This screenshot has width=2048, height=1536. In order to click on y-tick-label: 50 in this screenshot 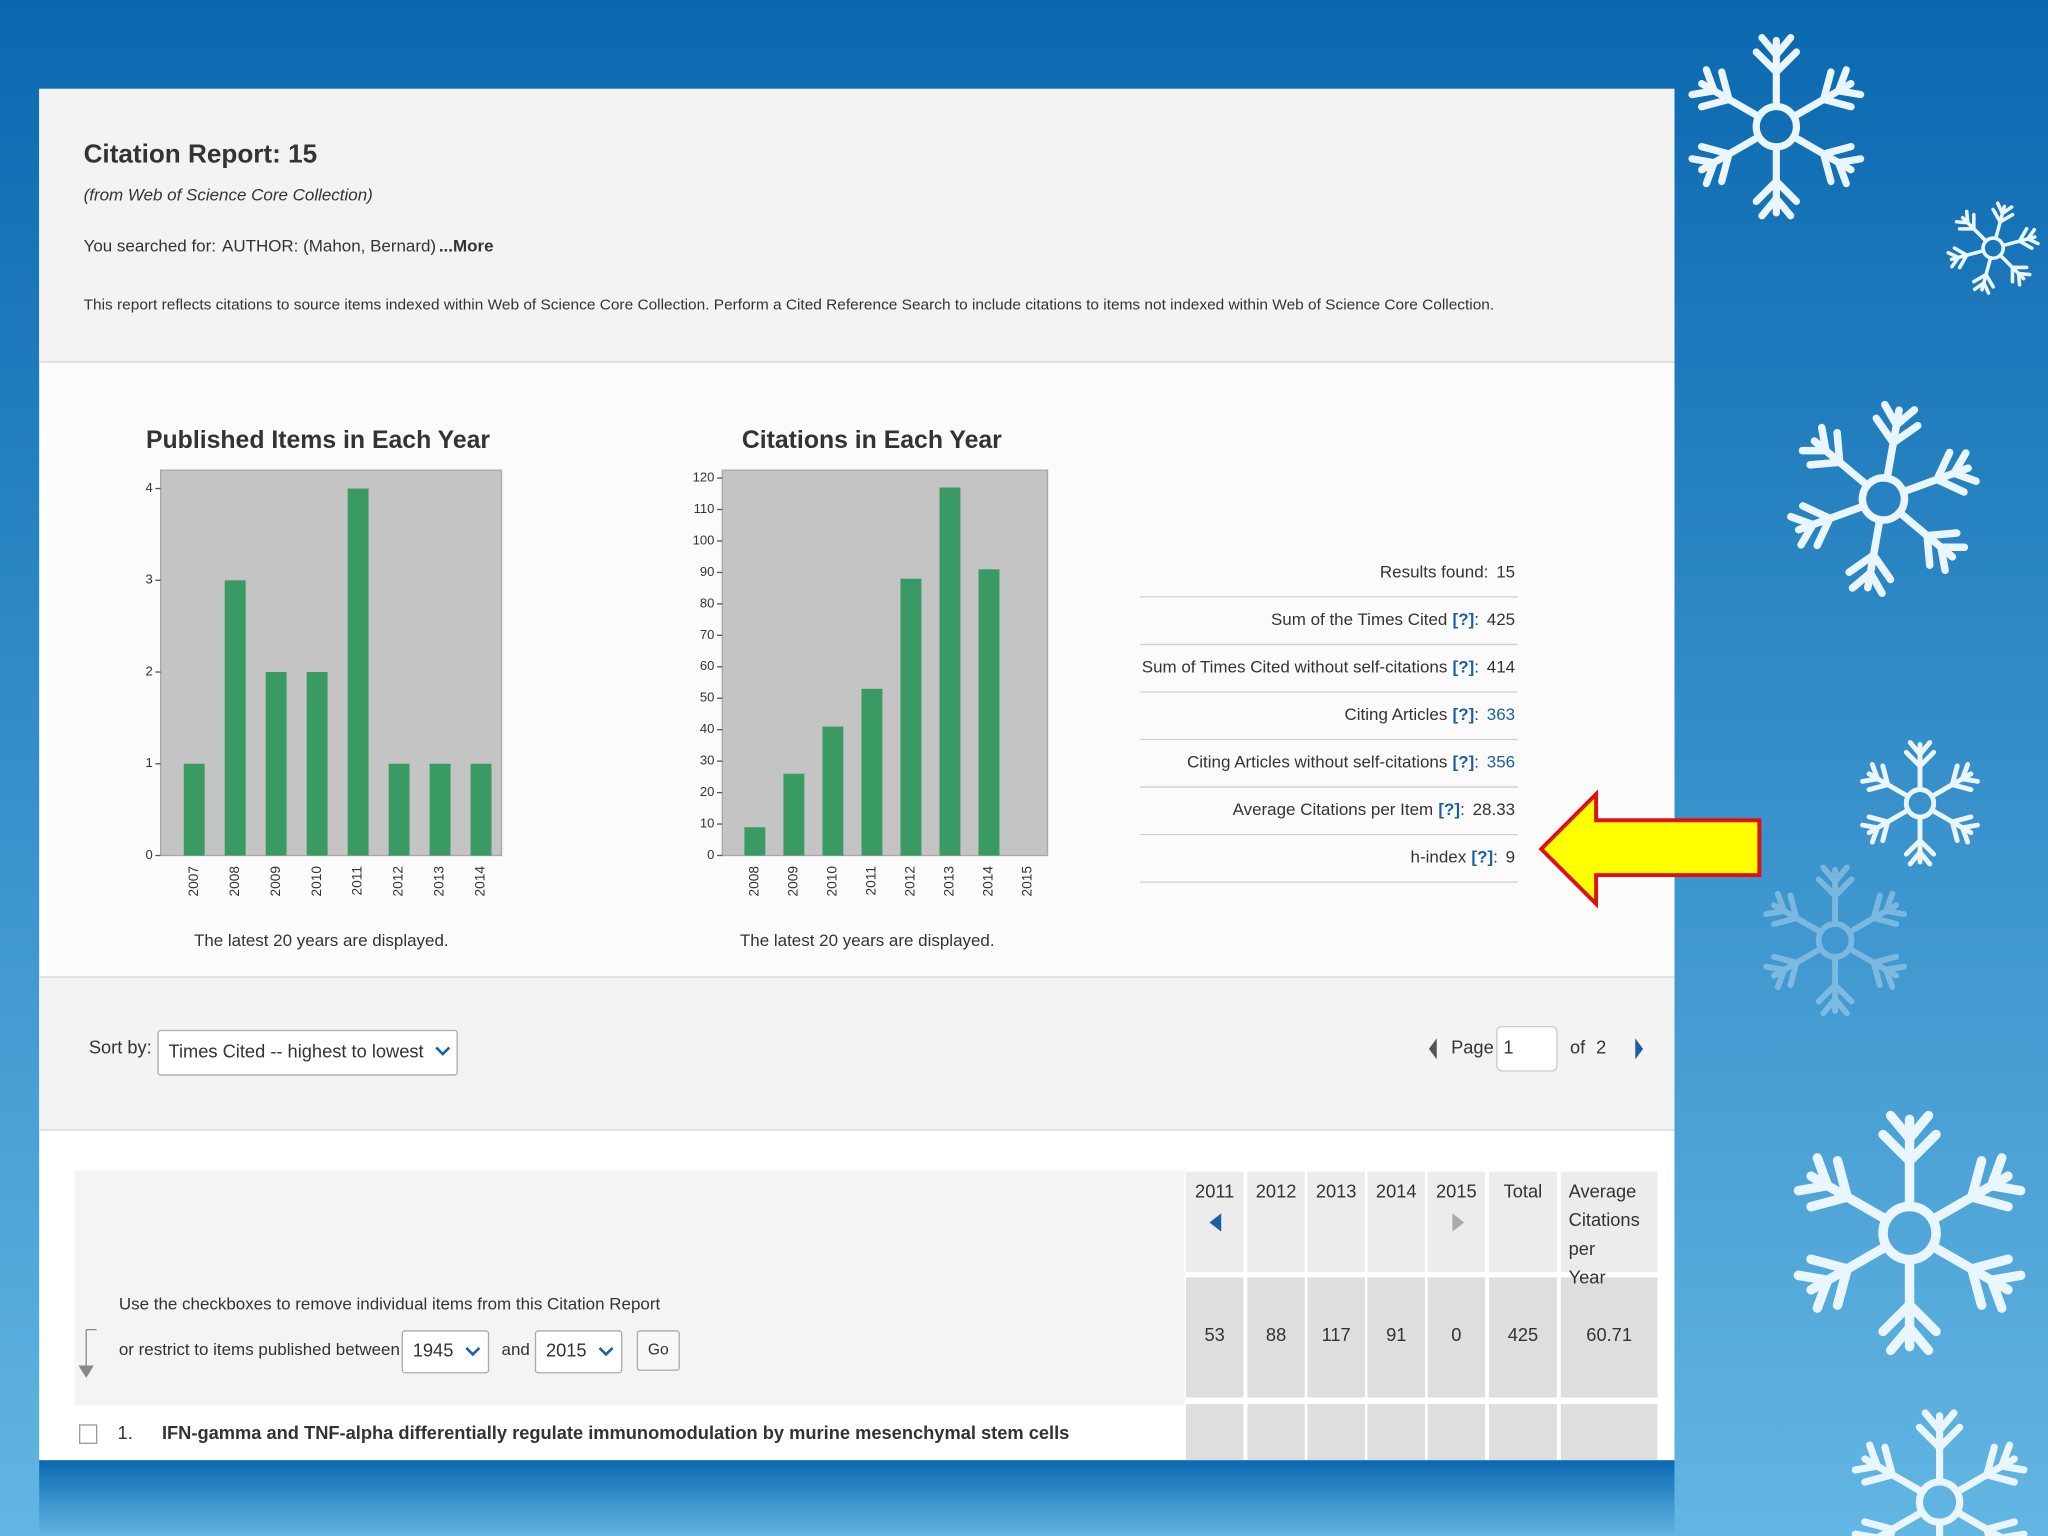, I will do `click(707, 697)`.